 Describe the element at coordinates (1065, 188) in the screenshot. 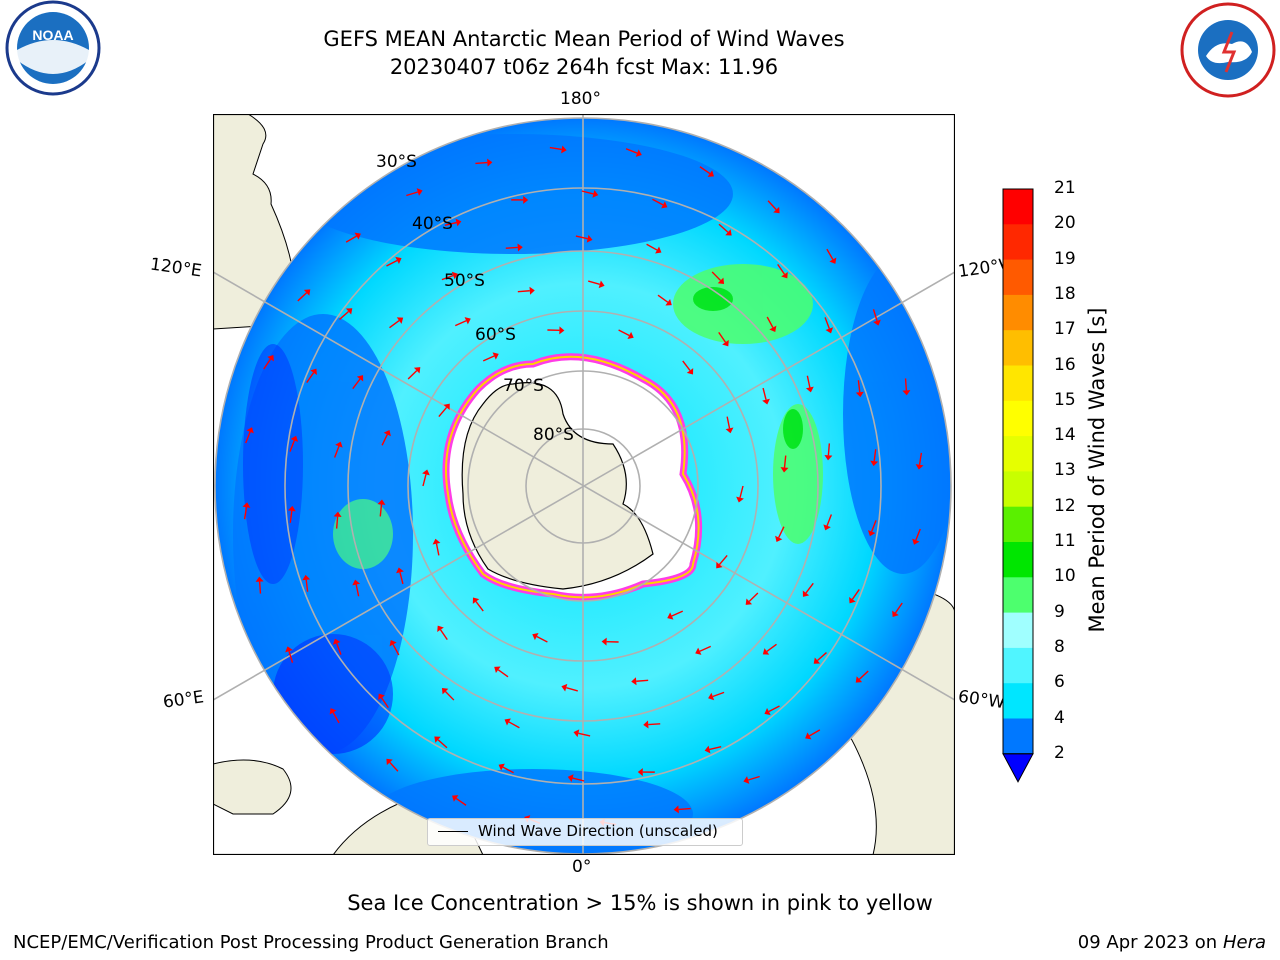

I see `colorbar-tick-label: 21` at that location.